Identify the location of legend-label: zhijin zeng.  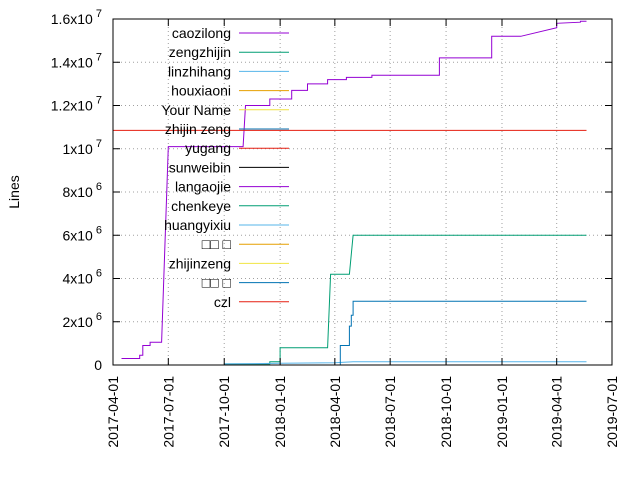
(198, 129).